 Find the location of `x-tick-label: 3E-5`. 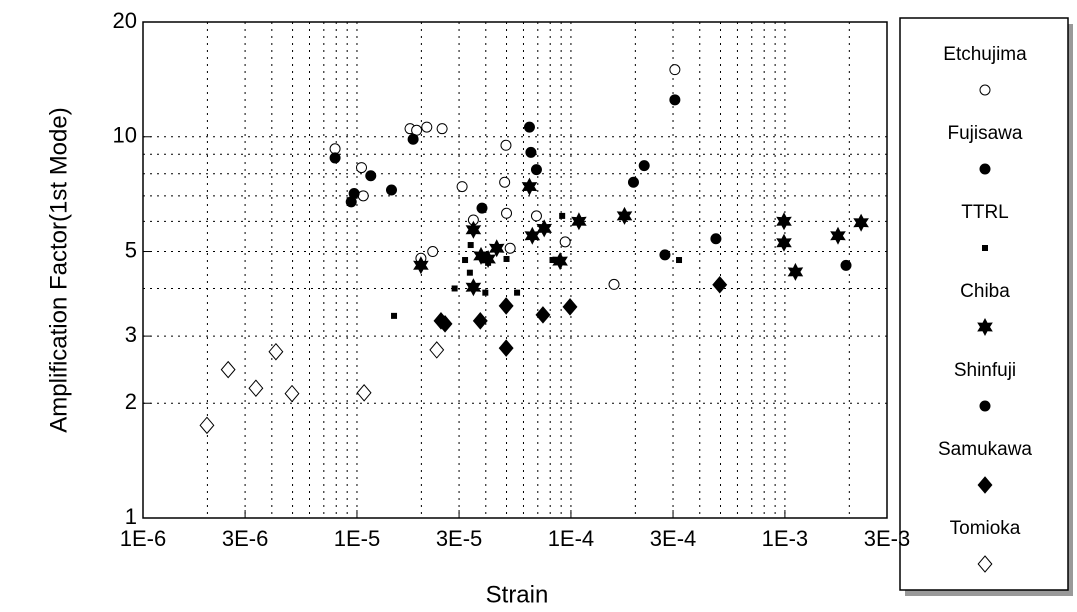

x-tick-label: 3E-5 is located at coordinates (459, 538).